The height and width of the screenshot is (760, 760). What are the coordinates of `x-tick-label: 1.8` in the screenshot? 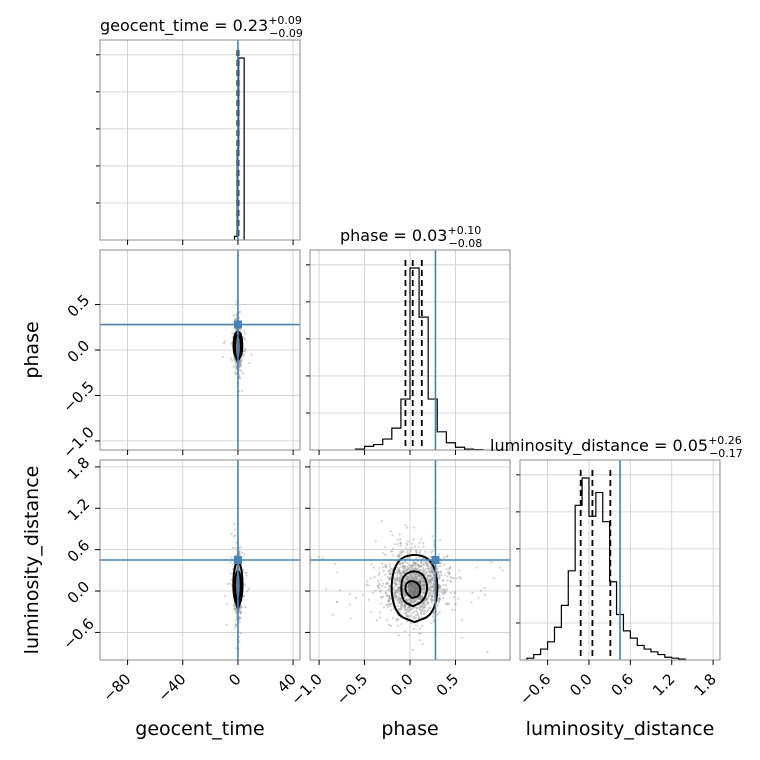 It's located at (705, 685).